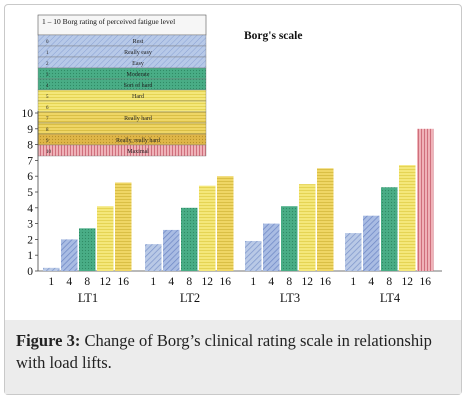 The image size is (468, 401). What do you see at coordinates (48, 340) in the screenshot?
I see `figure-label: Figure 3:` at bounding box center [48, 340].